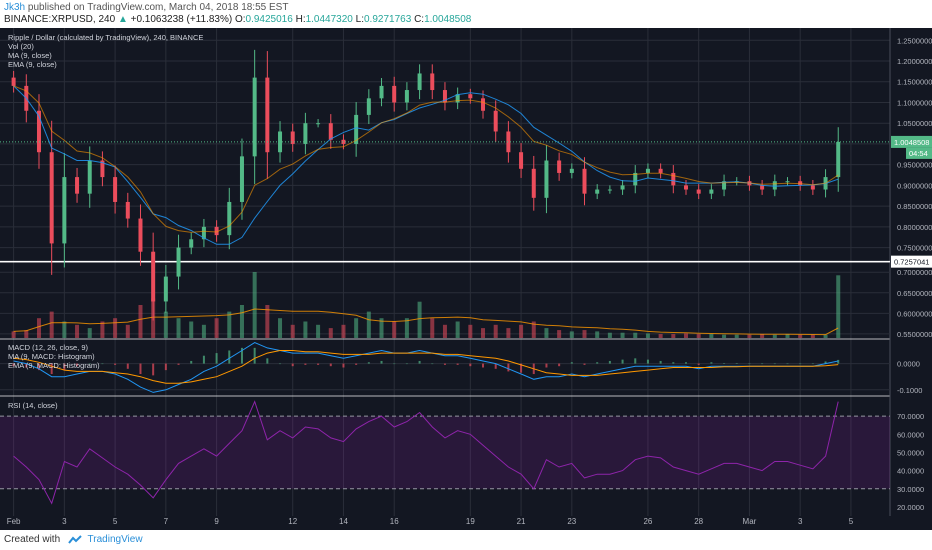 The width and height of the screenshot is (932, 550). What do you see at coordinates (910, 507) in the screenshot?
I see `rsi-tick-label: 20.0000` at bounding box center [910, 507].